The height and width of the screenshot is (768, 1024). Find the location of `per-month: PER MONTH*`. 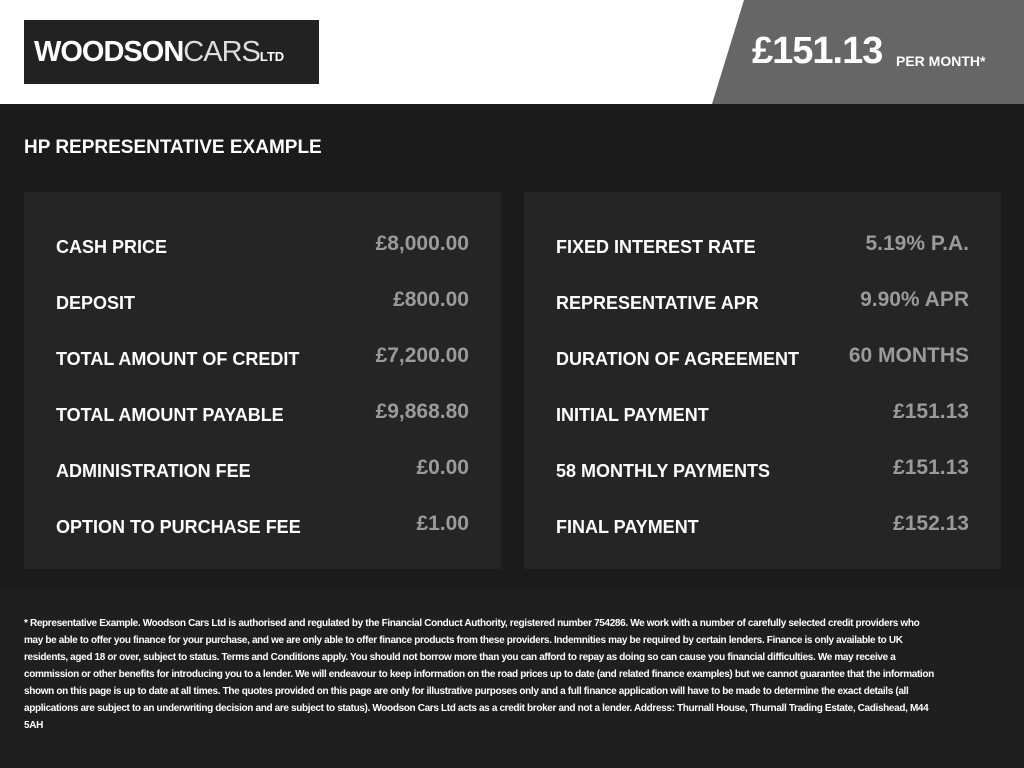

per-month: PER MONTH* is located at coordinates (941, 61).